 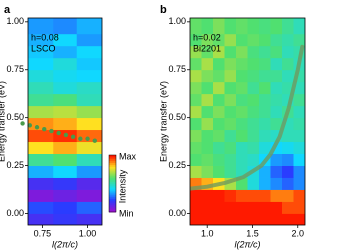 I want to click on colorbar-frame, so click(x=112, y=183).